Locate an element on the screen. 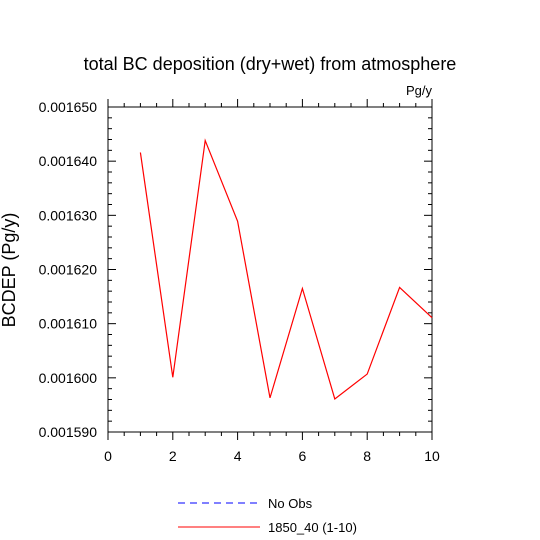  legend-label-no-obs: No Obs is located at coordinates (290, 503).